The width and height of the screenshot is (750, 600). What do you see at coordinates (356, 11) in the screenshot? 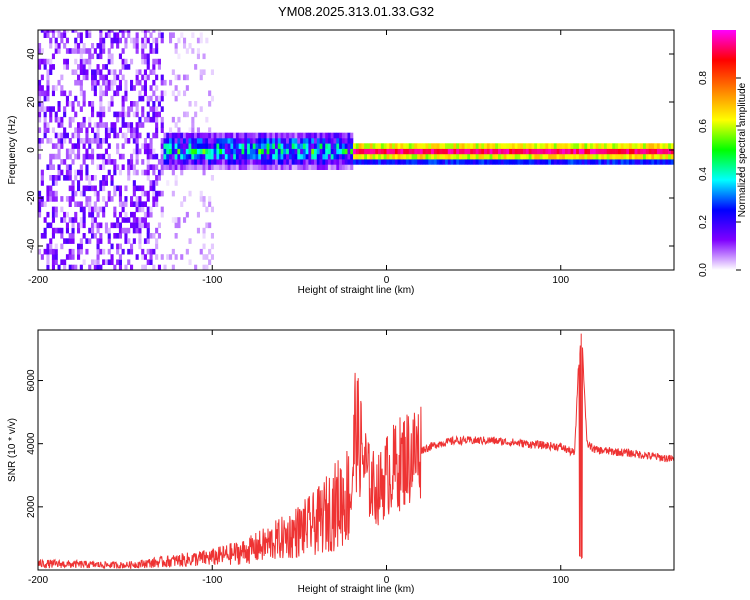
I see `chart-title: YM08.2025.313.01.33.G32` at bounding box center [356, 11].